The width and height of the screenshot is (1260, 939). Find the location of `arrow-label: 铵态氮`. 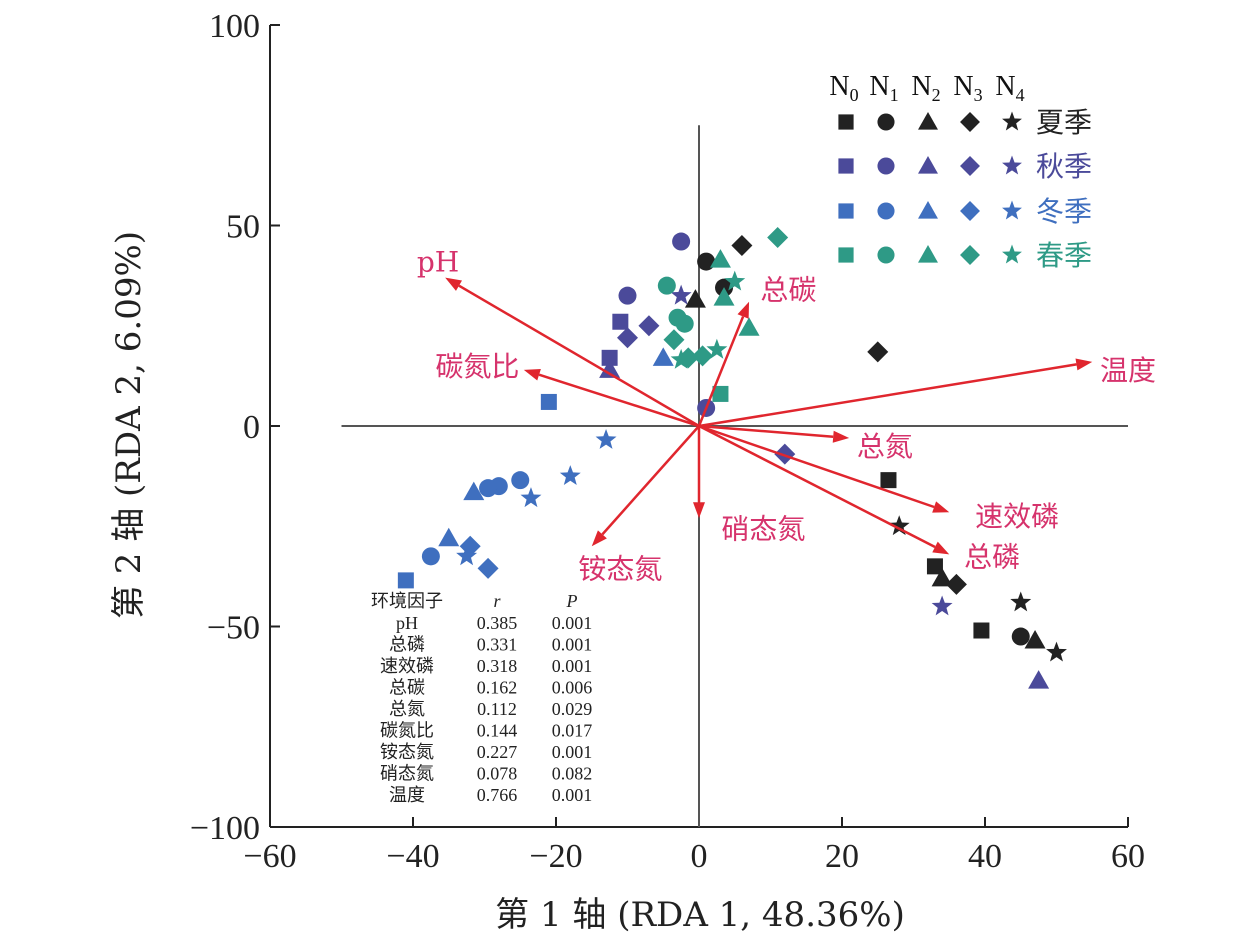

arrow-label: 铵态氮 is located at coordinates (620, 568).